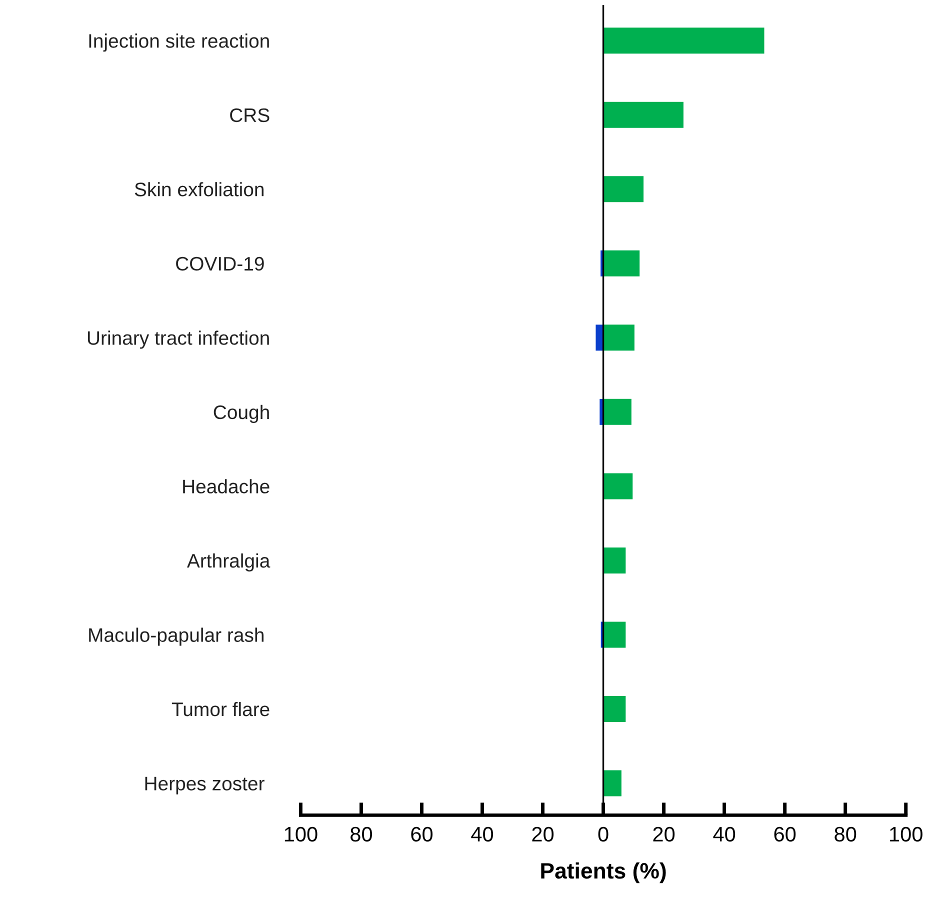  Describe the element at coordinates (603, 873) in the screenshot. I see `x-axis-title: Patients (%)` at that location.